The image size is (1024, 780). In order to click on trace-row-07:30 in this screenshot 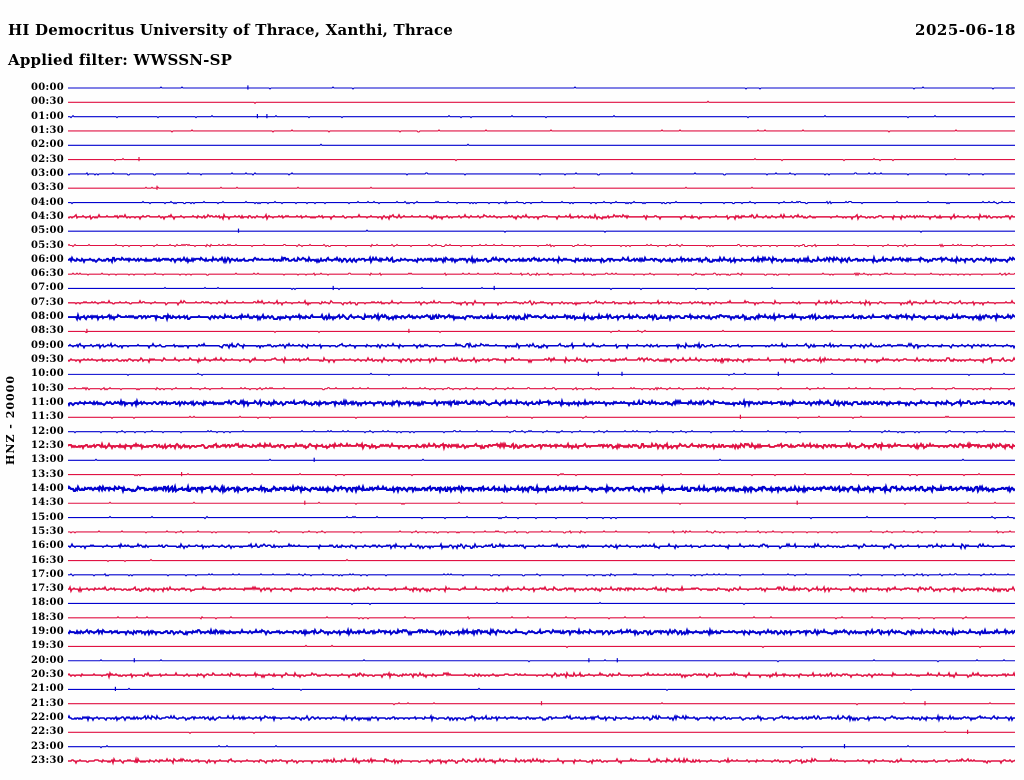, I will do `click(541, 302)`.